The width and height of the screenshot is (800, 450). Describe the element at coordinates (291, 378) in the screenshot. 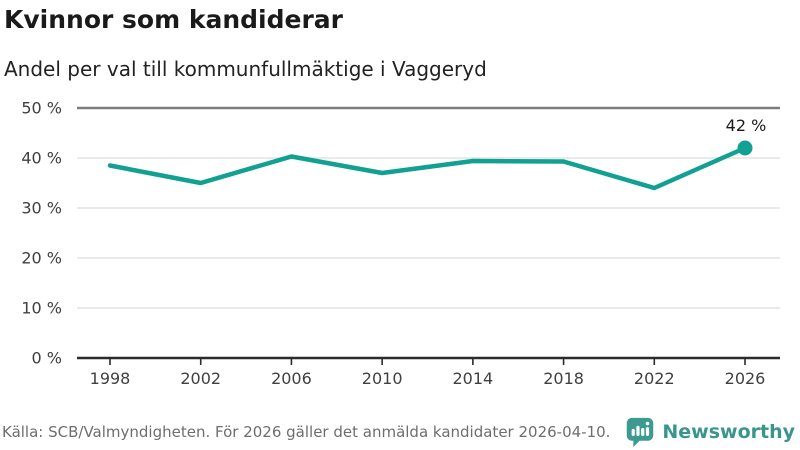

I see `x-tick-label: 2006` at that location.